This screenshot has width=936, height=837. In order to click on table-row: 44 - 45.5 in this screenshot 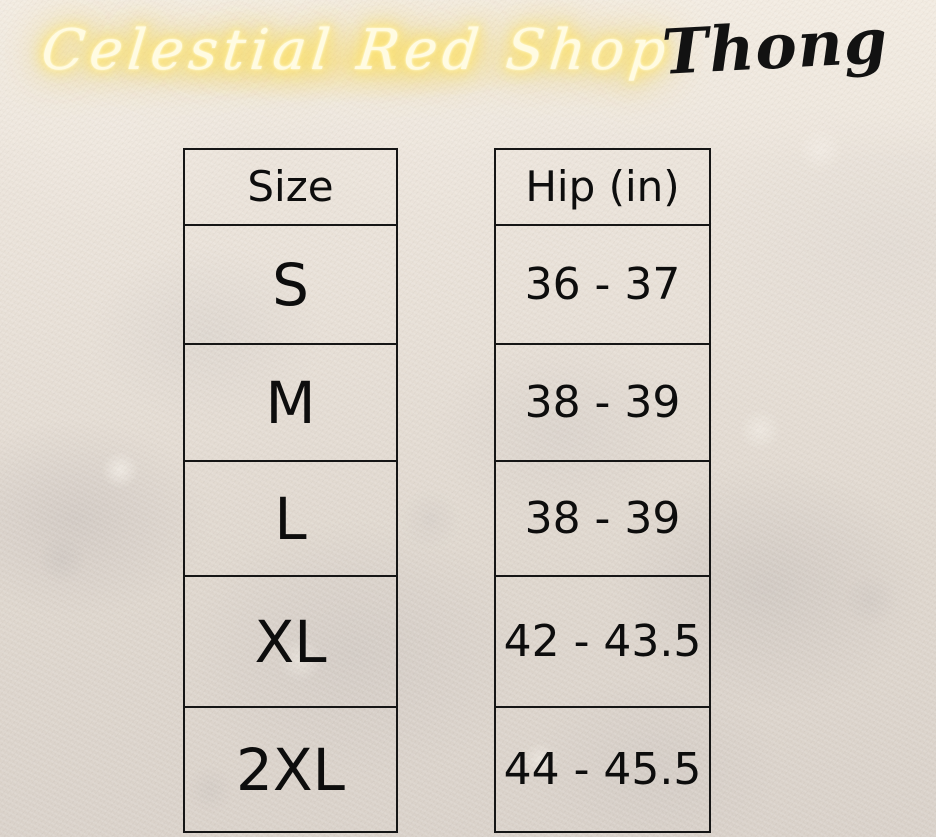, I will do `click(602, 769)`.